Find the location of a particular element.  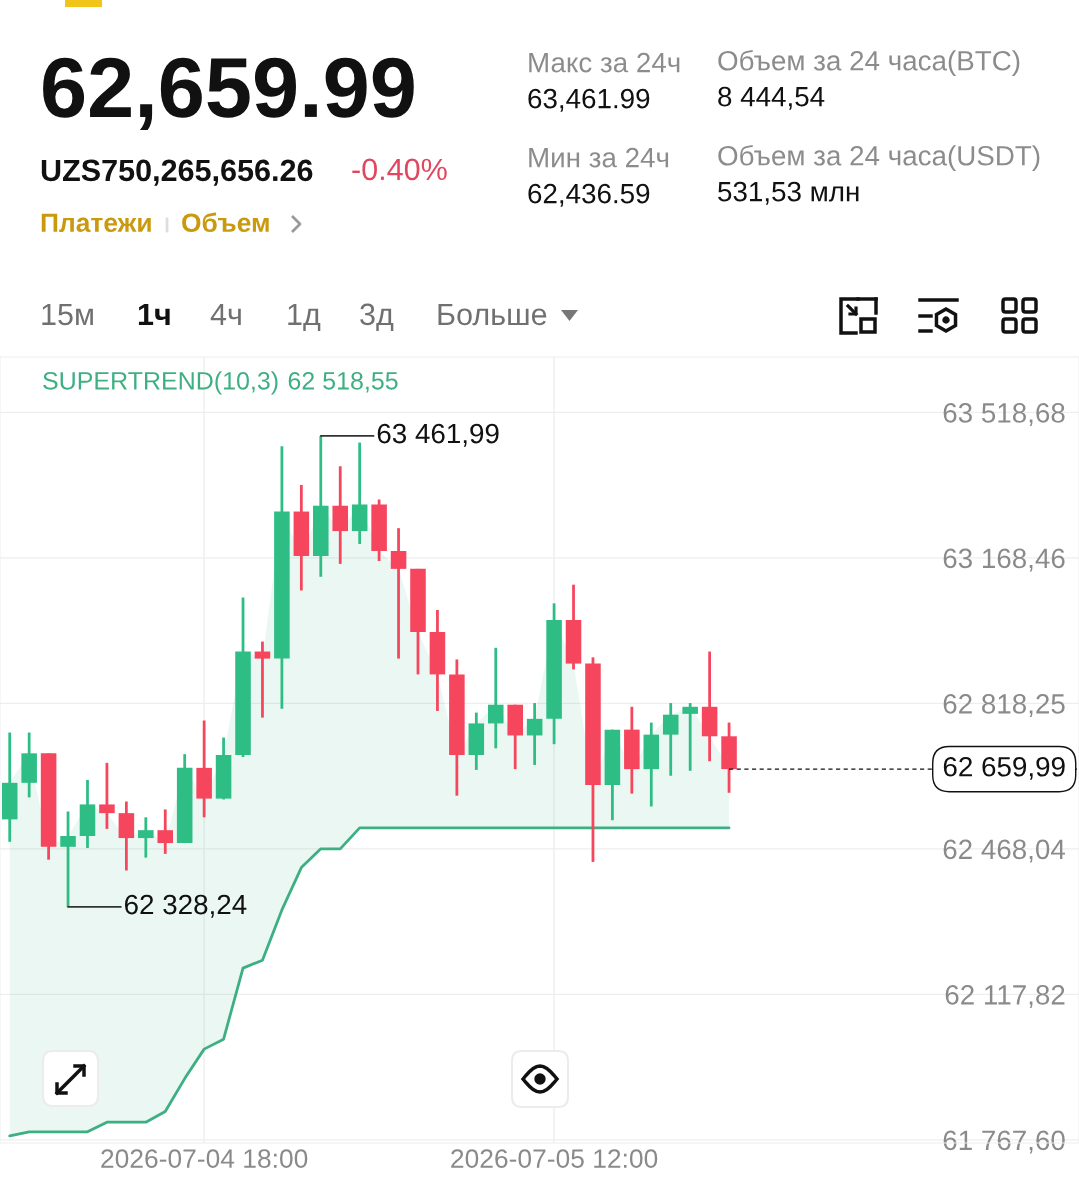

text: Больше is located at coordinates (492, 314).